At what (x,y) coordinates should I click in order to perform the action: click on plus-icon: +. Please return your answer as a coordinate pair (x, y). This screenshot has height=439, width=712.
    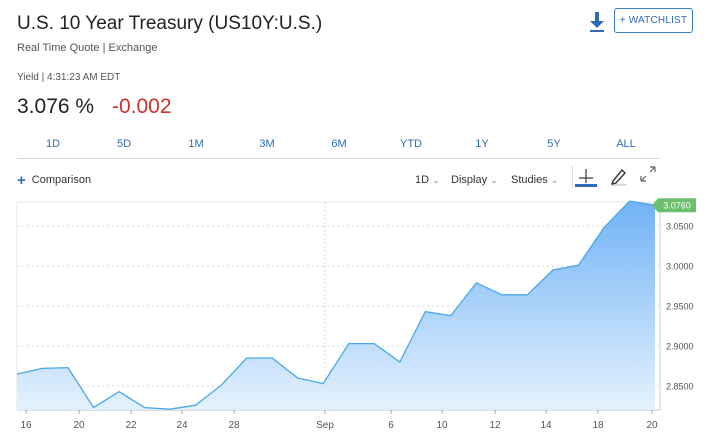
    Looking at the image, I should click on (21, 180).